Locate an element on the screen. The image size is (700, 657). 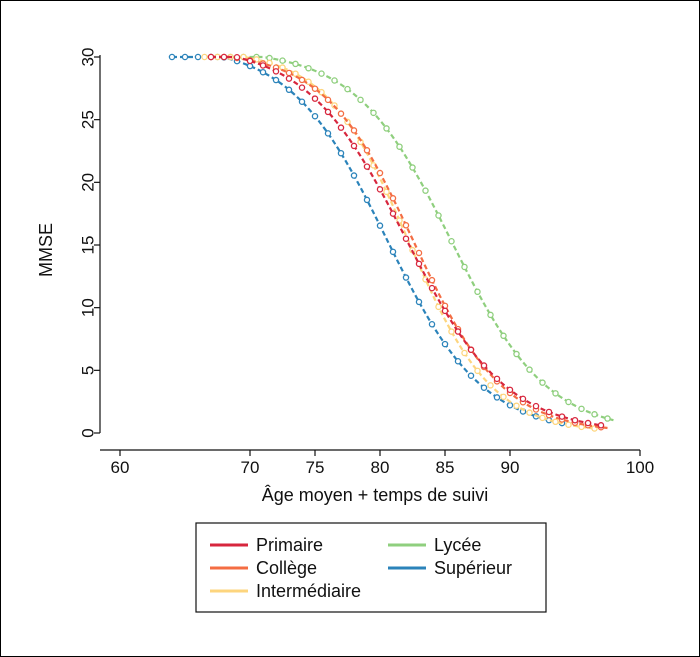
y-ticks: 0 5 10 15 20 25 30 is located at coordinates (89, 243).